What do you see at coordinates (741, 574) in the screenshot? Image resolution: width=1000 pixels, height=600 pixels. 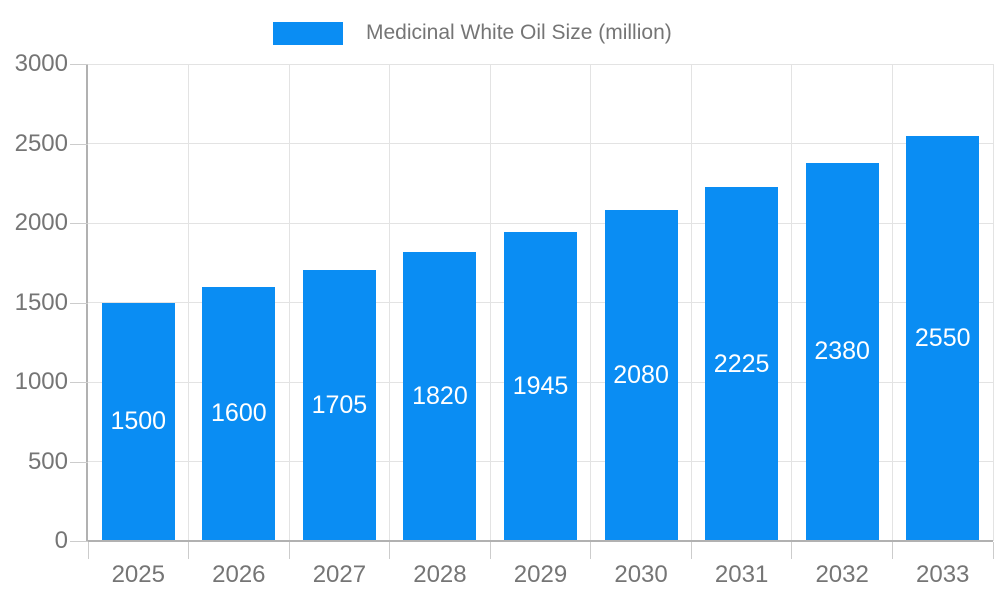 I see `x-axis-tick-label: 2031` at bounding box center [741, 574].